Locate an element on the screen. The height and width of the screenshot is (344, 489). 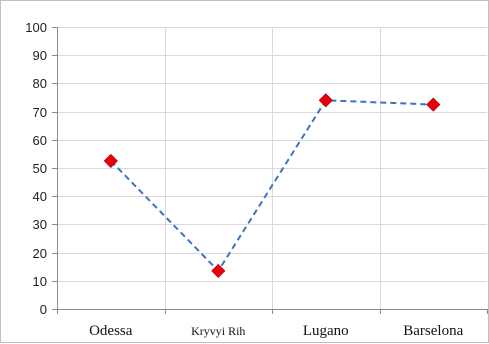
y-tick-label: 30 is located at coordinates (40, 224).